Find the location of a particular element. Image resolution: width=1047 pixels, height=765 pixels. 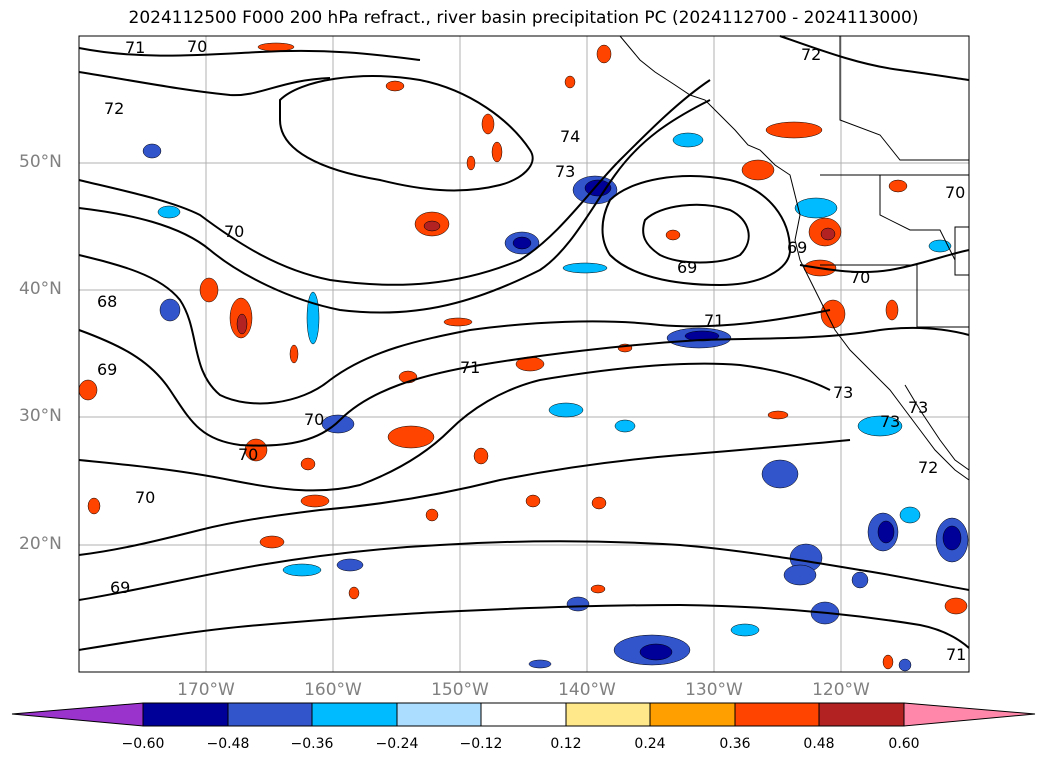

lon-label-170w: 170°W is located at coordinates (206, 690).